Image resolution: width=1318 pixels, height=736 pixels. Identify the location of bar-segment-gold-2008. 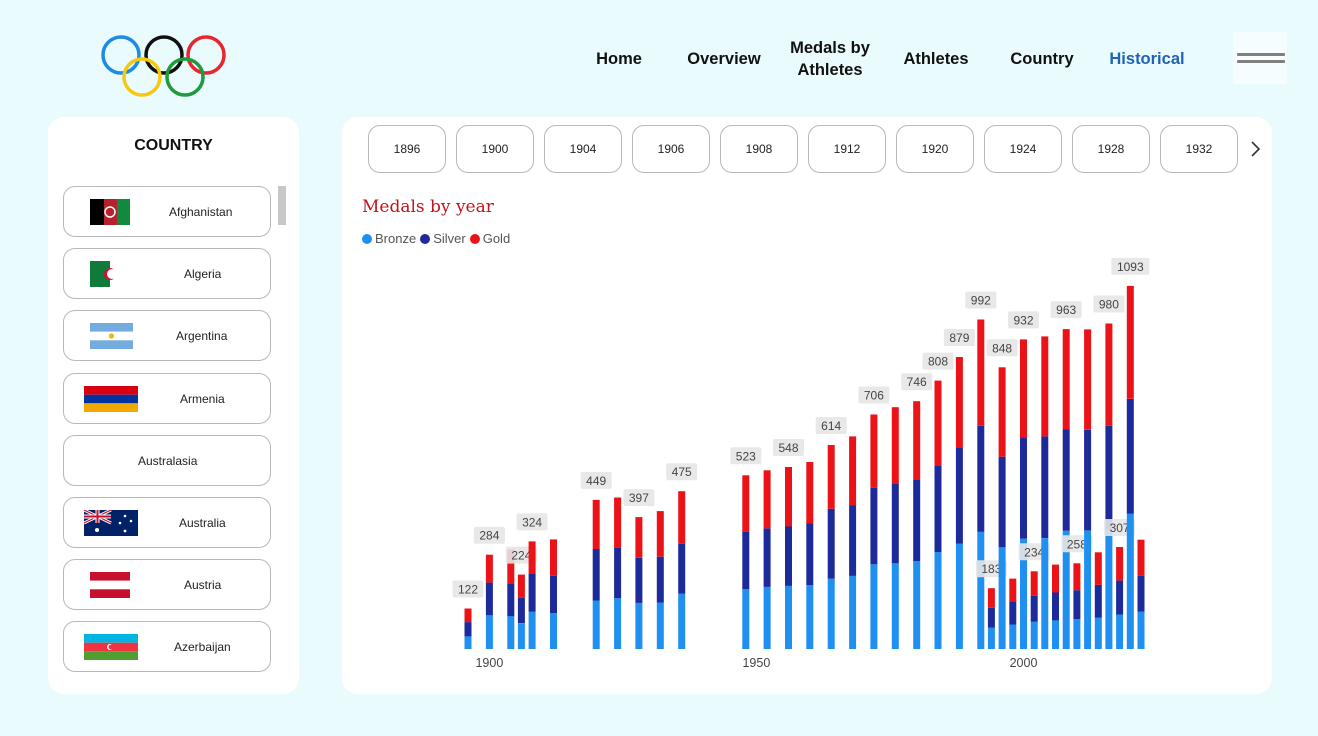
(1066, 379).